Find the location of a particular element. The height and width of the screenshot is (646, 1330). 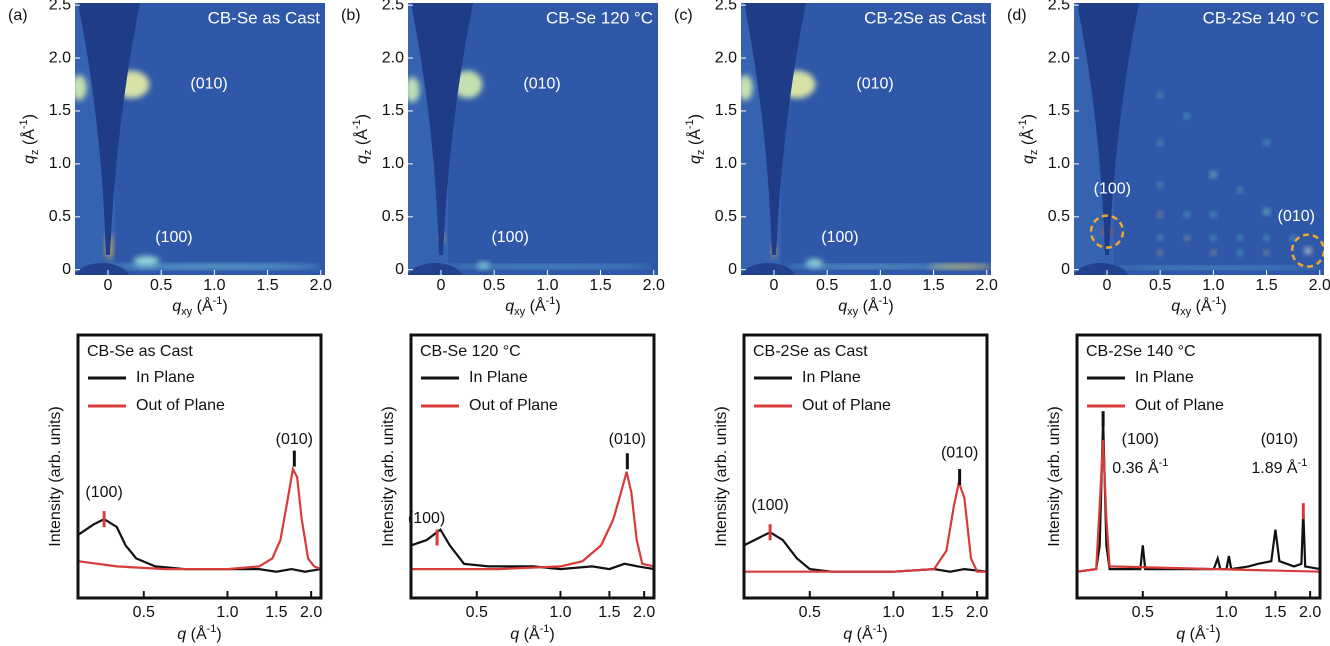

label-part: z is located at coordinates (35, 153).